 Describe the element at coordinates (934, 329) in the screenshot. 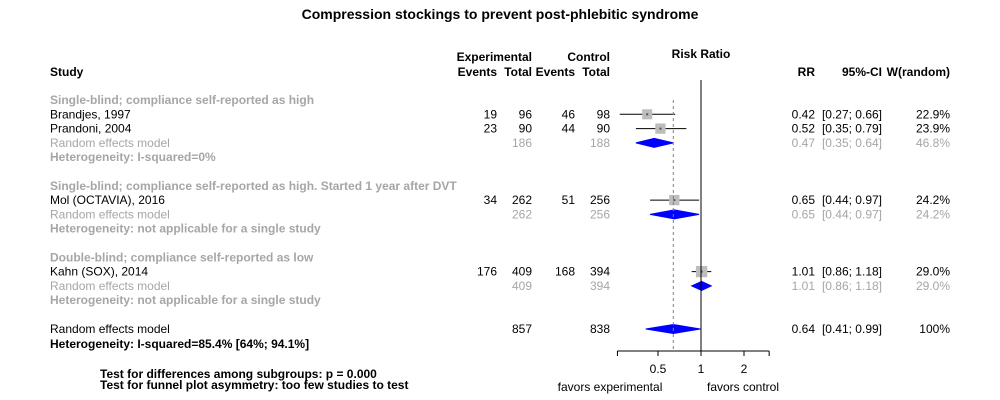

I see `overall-weight: 100%` at that location.